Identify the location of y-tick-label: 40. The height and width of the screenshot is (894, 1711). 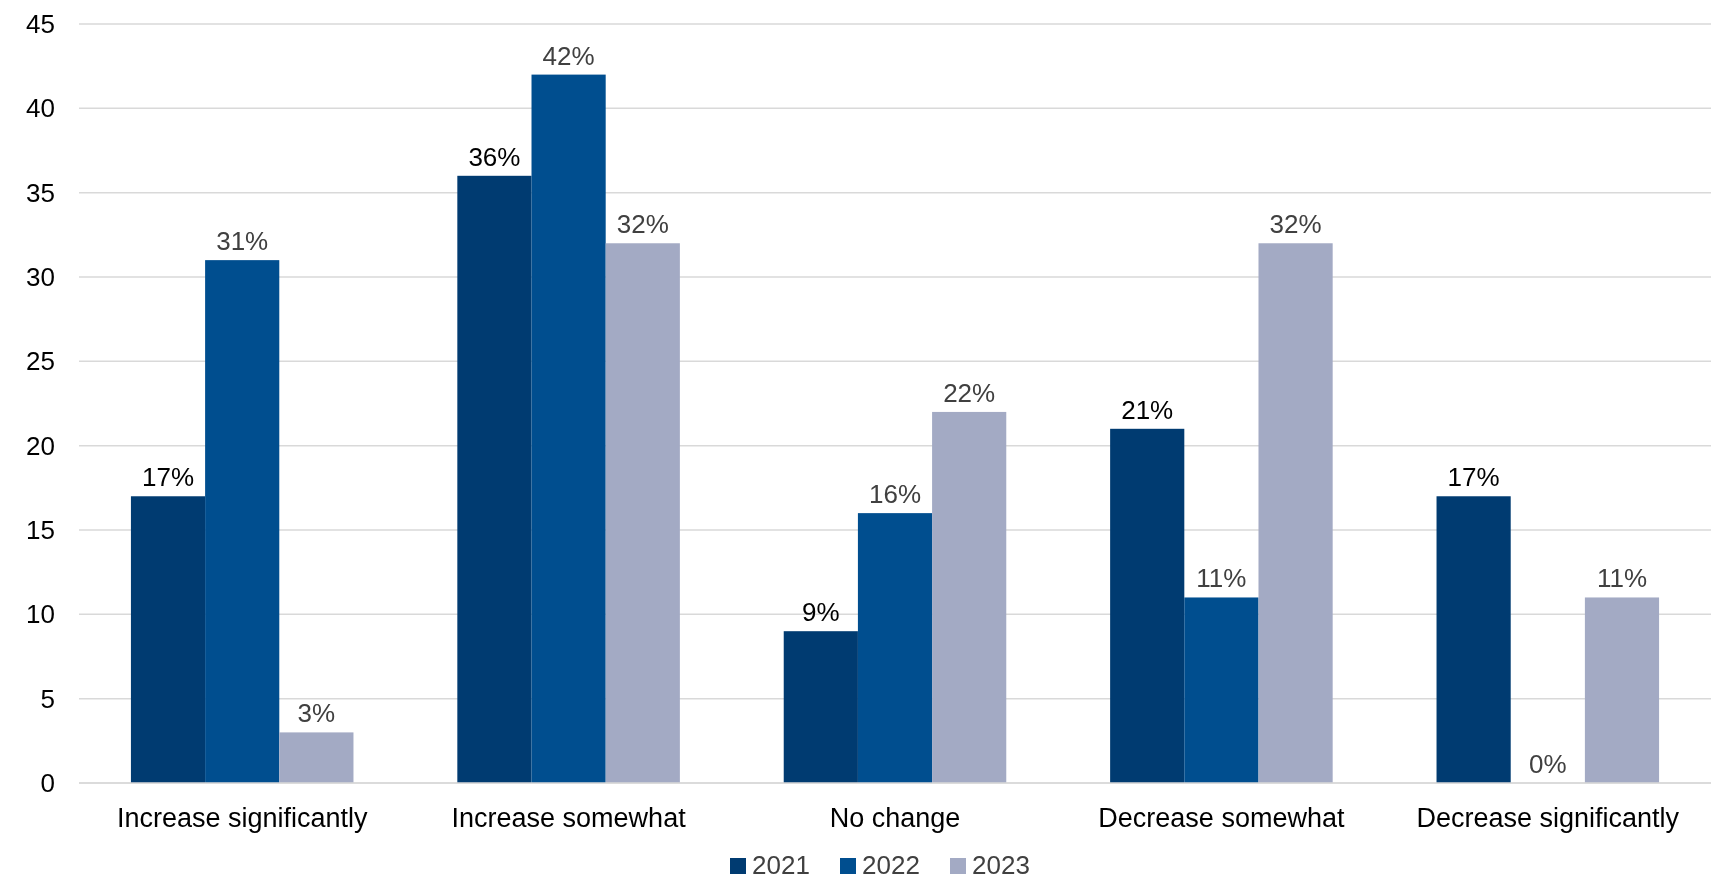
(40, 108).